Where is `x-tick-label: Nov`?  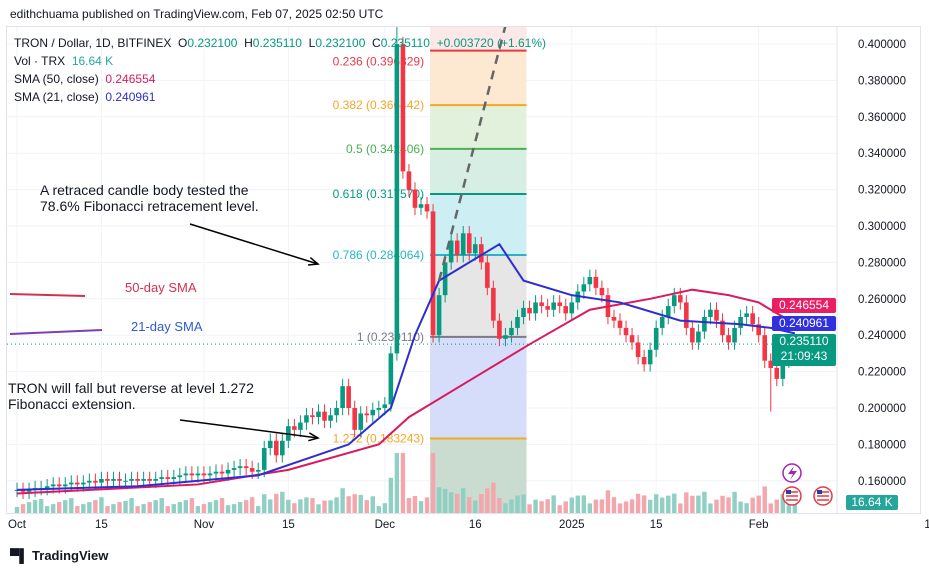
x-tick-label: Nov is located at coordinates (204, 525).